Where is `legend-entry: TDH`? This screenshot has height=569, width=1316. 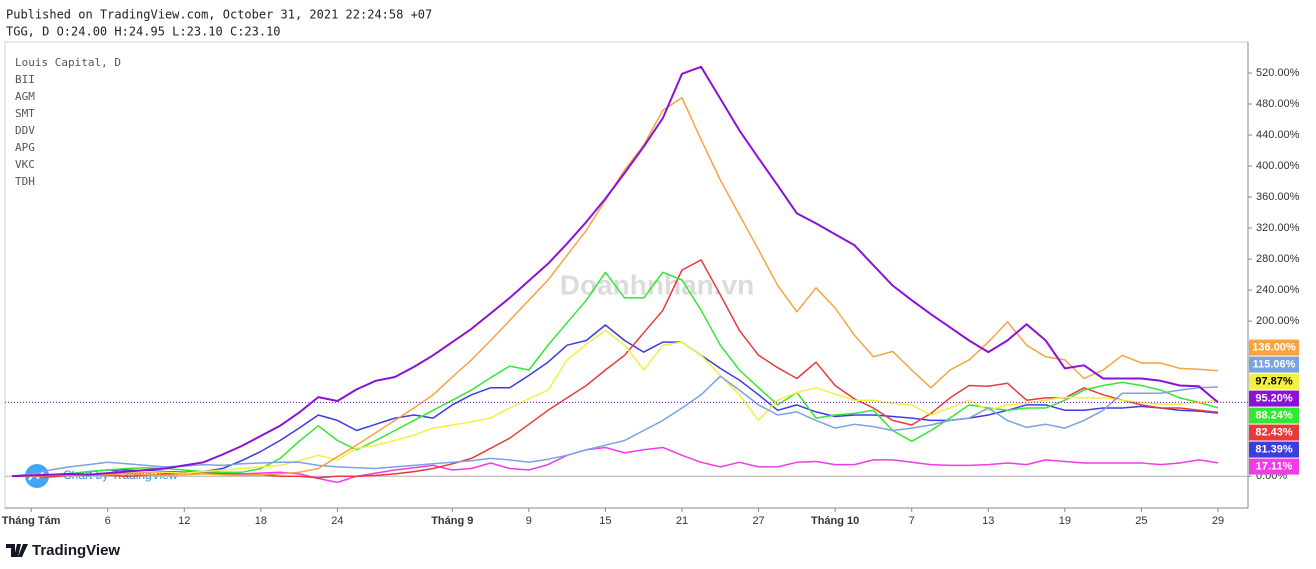
legend-entry: TDH is located at coordinates (25, 181).